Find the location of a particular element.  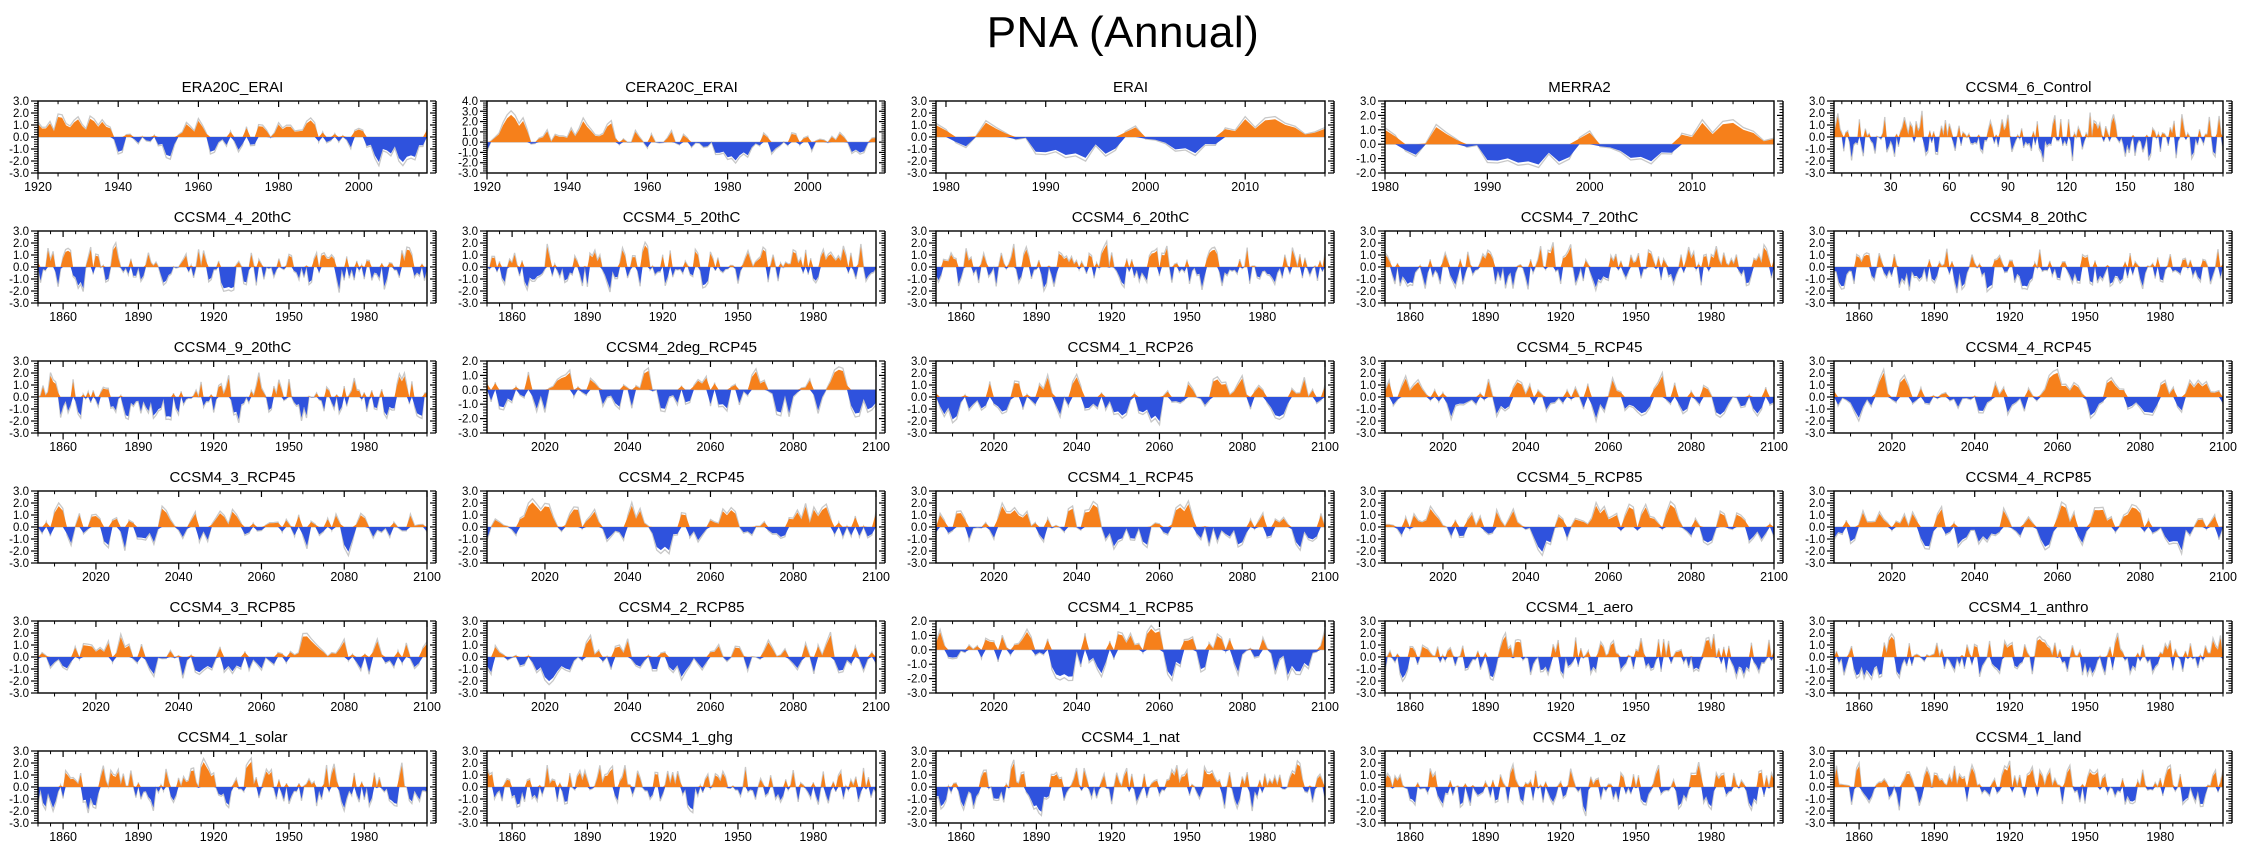

svg-text: 180 is located at coordinates (2183, 187).